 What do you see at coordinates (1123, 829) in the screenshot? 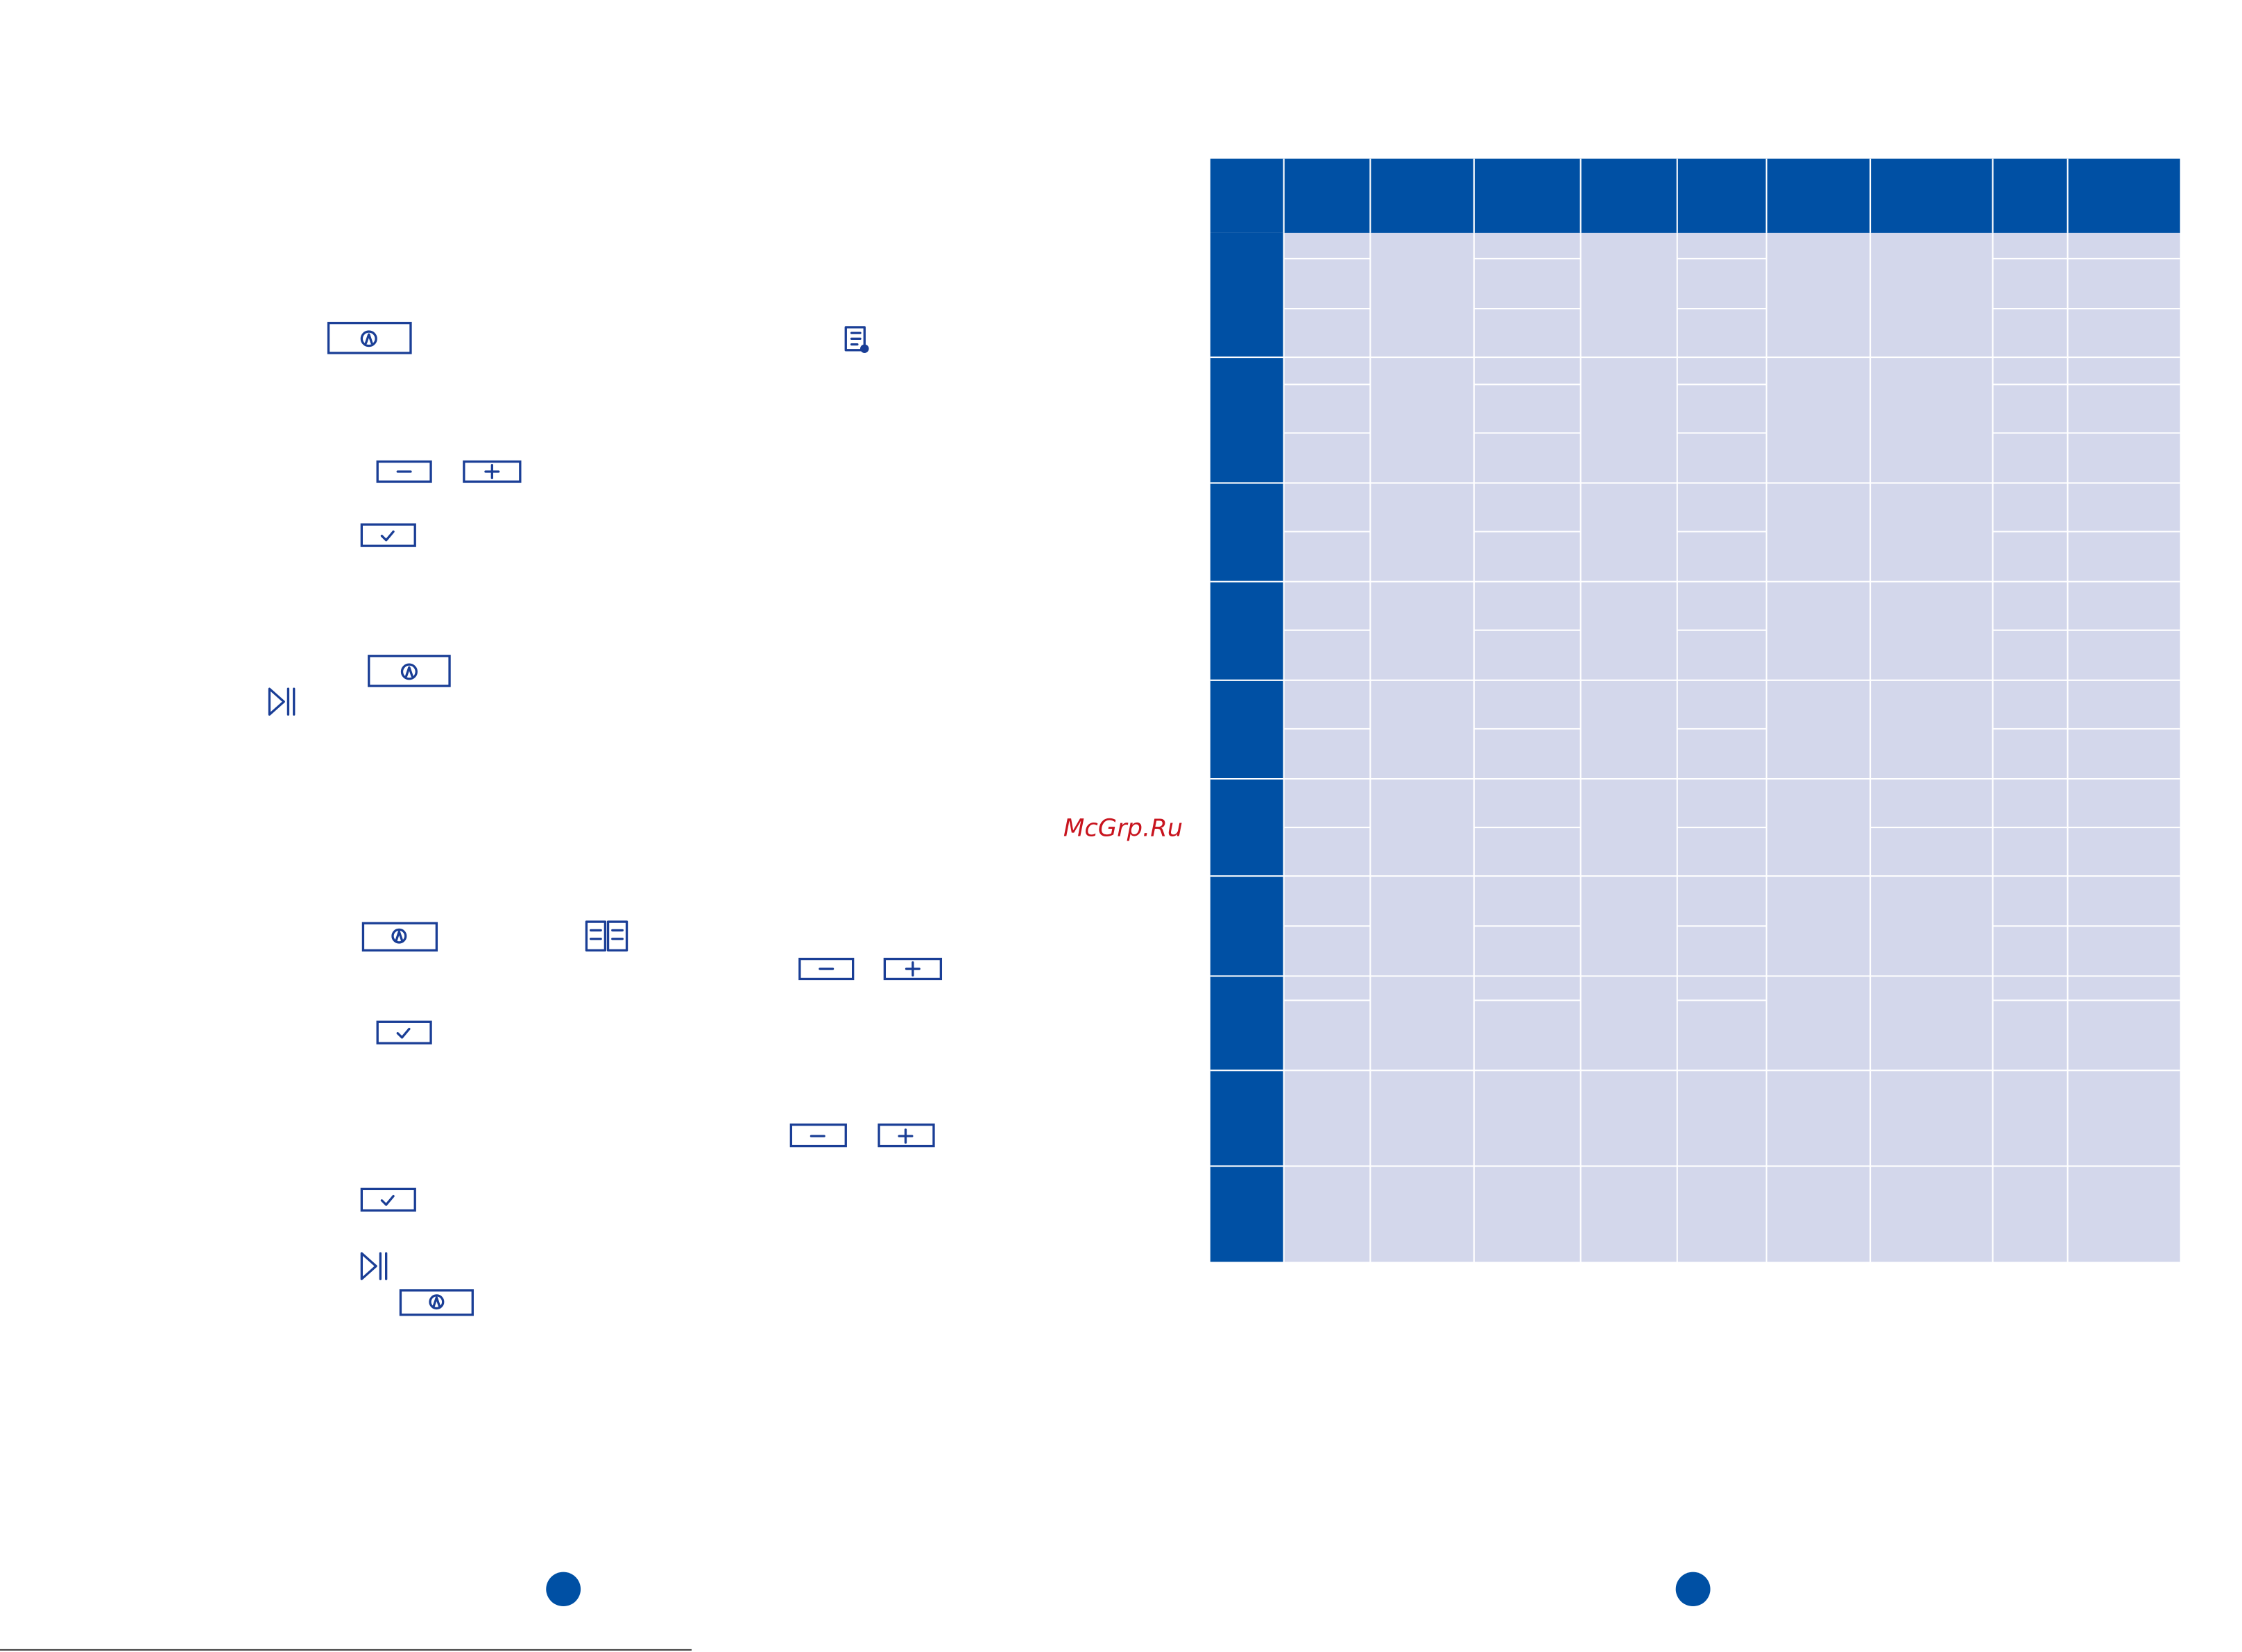
I see `watermark: McGrp.Ru` at bounding box center [1123, 829].